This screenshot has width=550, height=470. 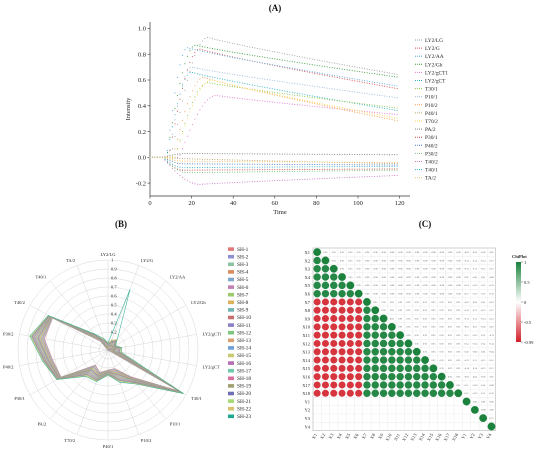 I want to click on col-label-x6: X6, so click(x=355, y=436).